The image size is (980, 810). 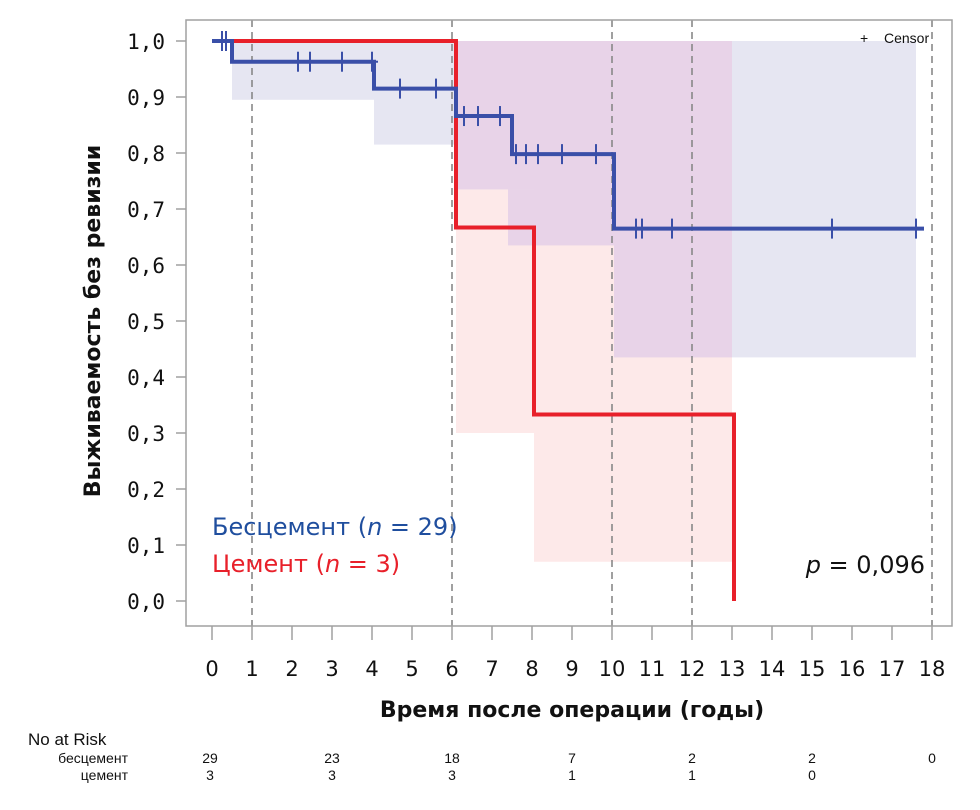 What do you see at coordinates (291, 669) in the screenshot?
I see `x-tick-label: 2` at bounding box center [291, 669].